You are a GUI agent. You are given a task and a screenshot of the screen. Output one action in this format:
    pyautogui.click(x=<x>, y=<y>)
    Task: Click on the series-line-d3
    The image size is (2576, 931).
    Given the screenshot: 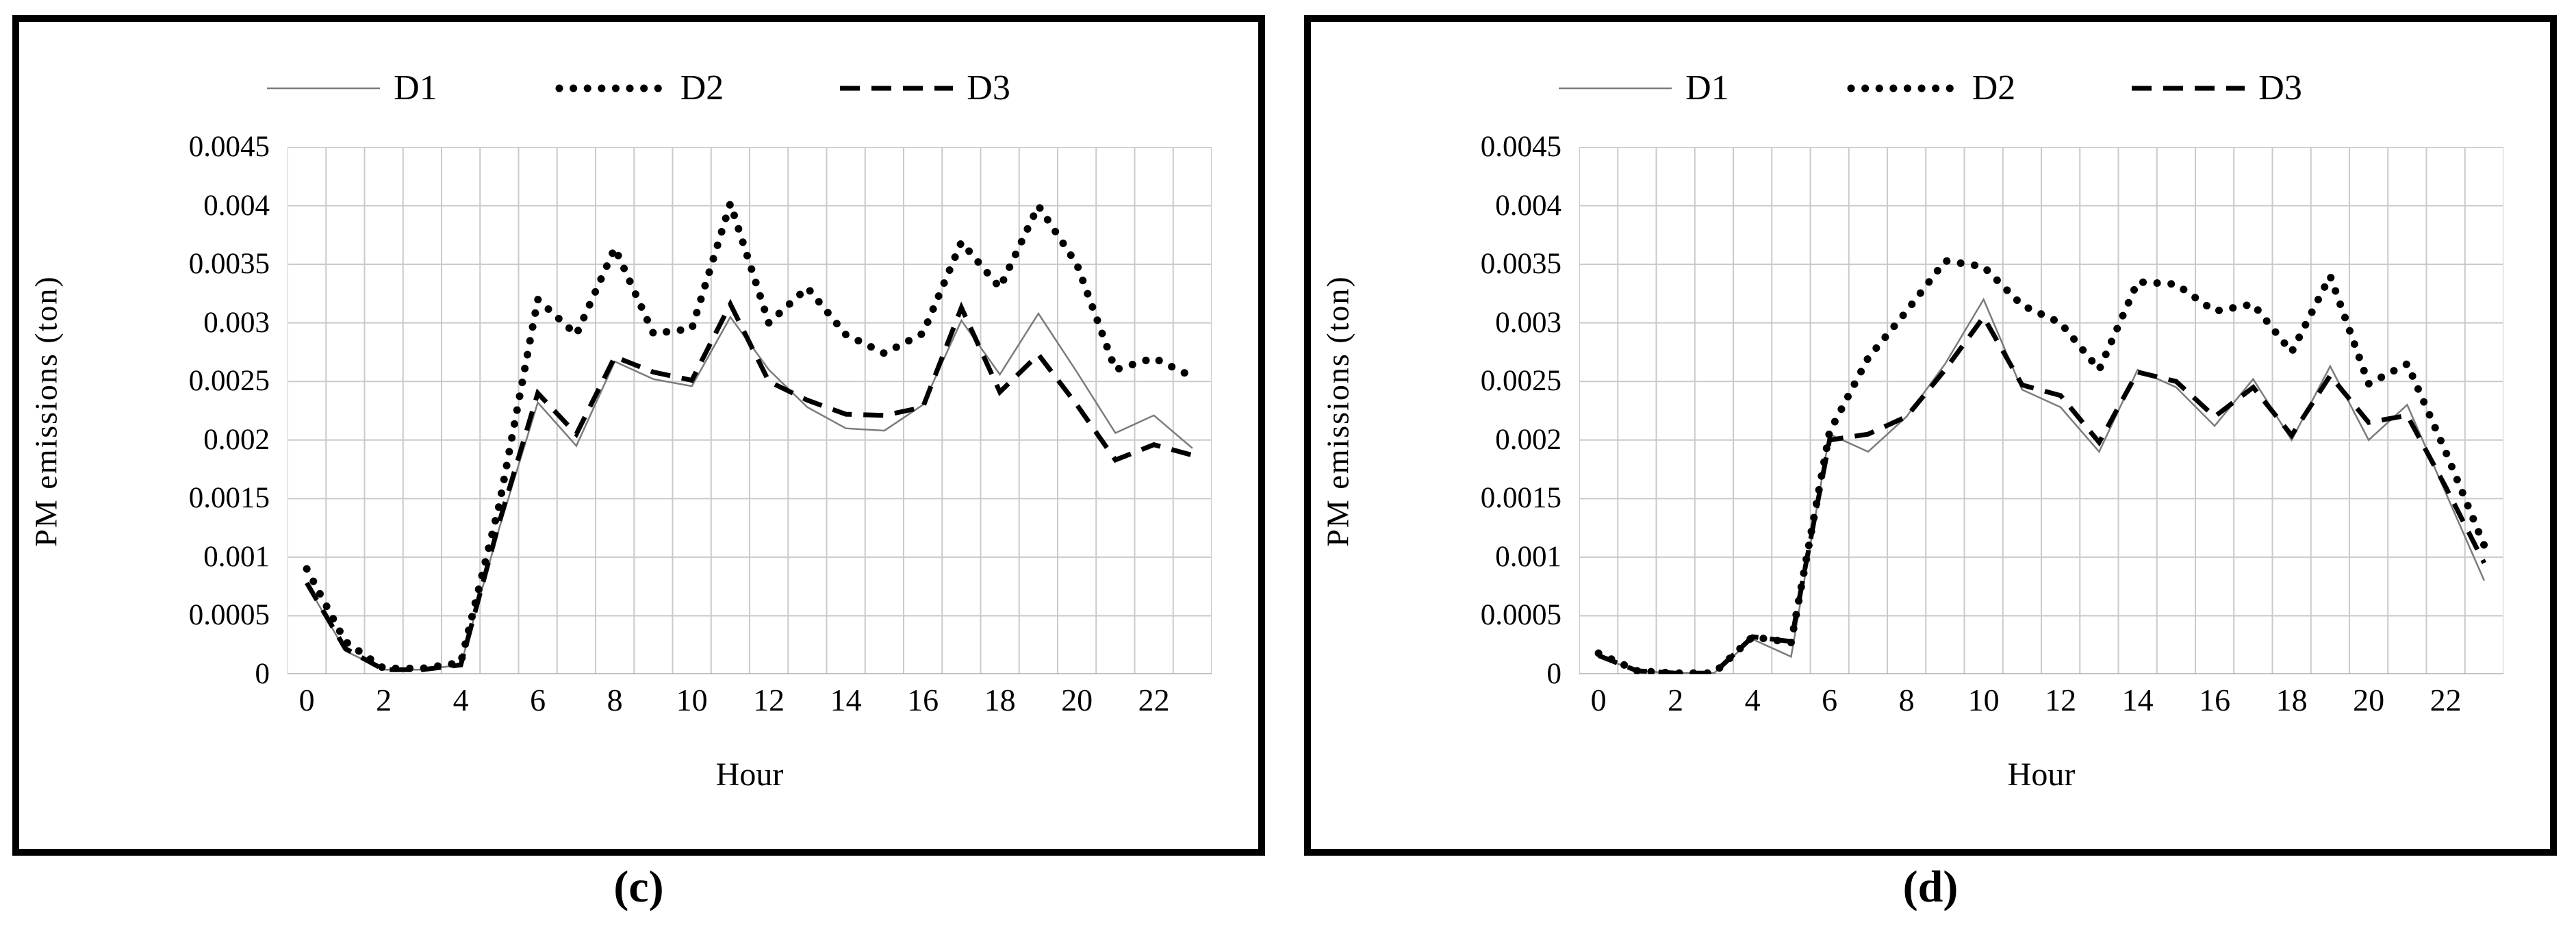 What is the action you would take?
    pyautogui.click(x=2042, y=493)
    